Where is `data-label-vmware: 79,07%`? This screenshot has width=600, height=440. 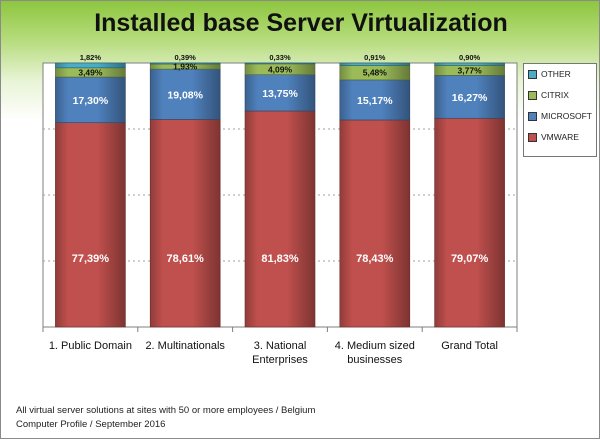
data-label-vmware: 79,07% is located at coordinates (470, 259).